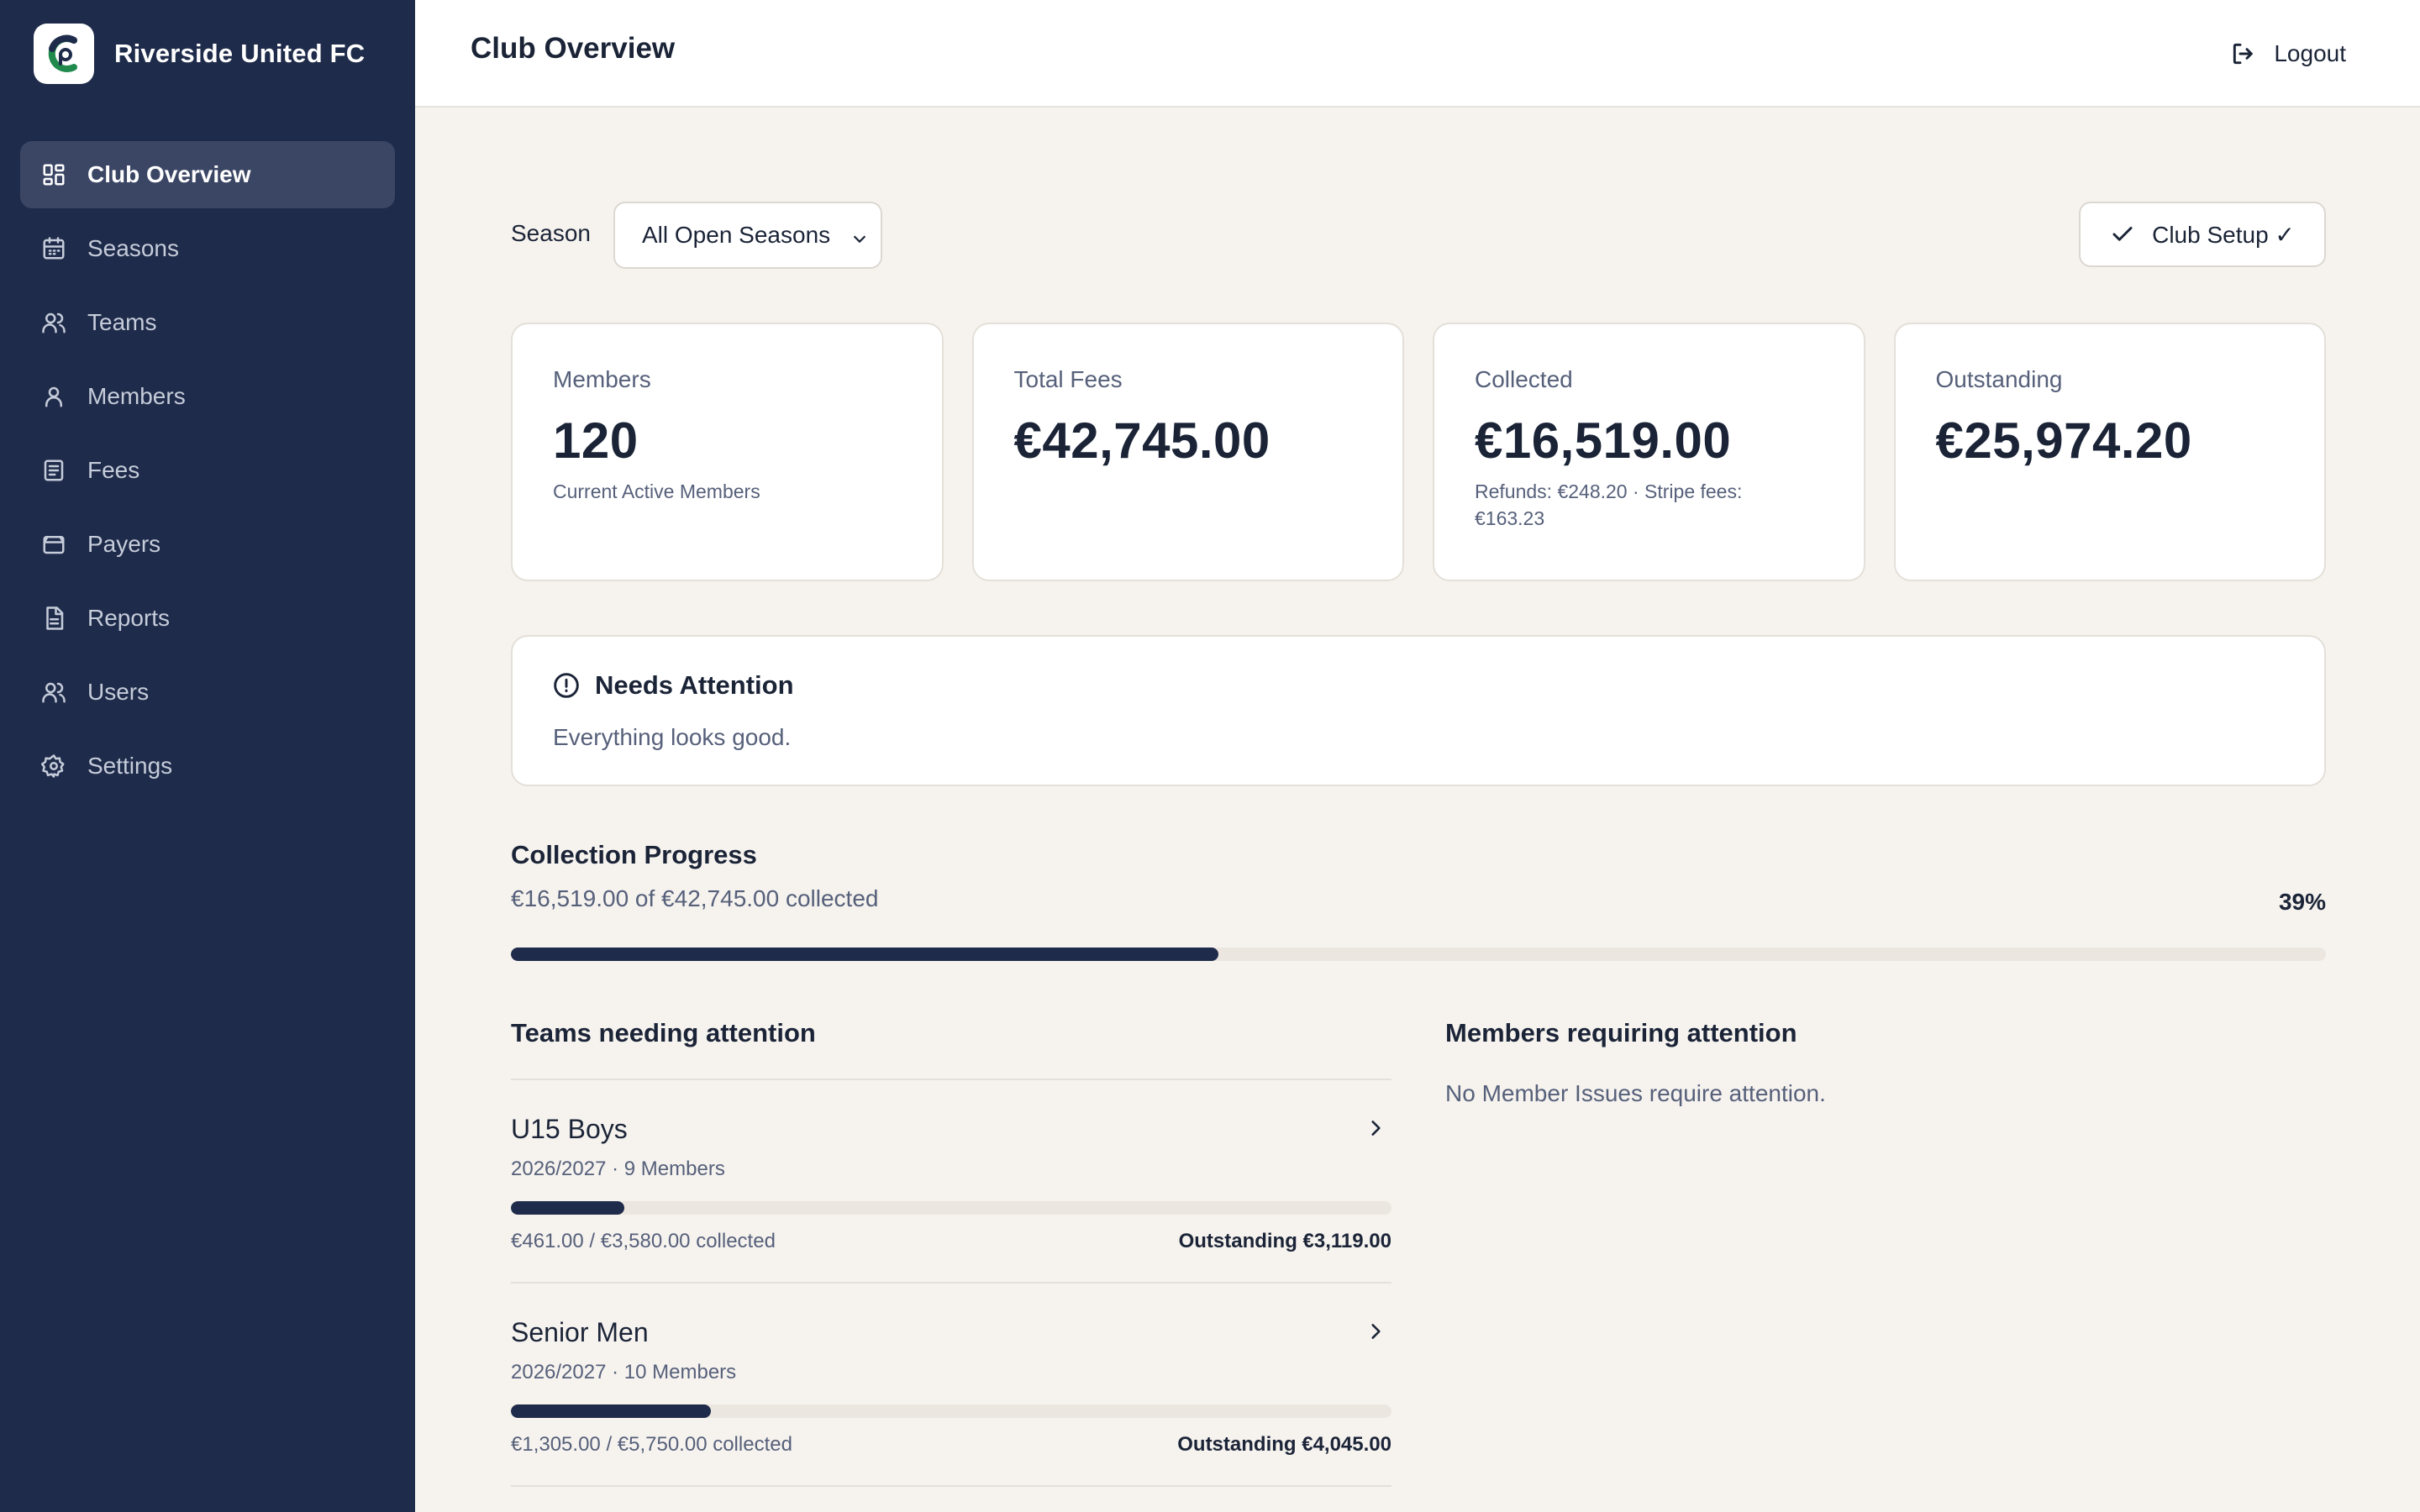 The height and width of the screenshot is (1512, 2420). I want to click on logout-icon, so click(2243, 54).